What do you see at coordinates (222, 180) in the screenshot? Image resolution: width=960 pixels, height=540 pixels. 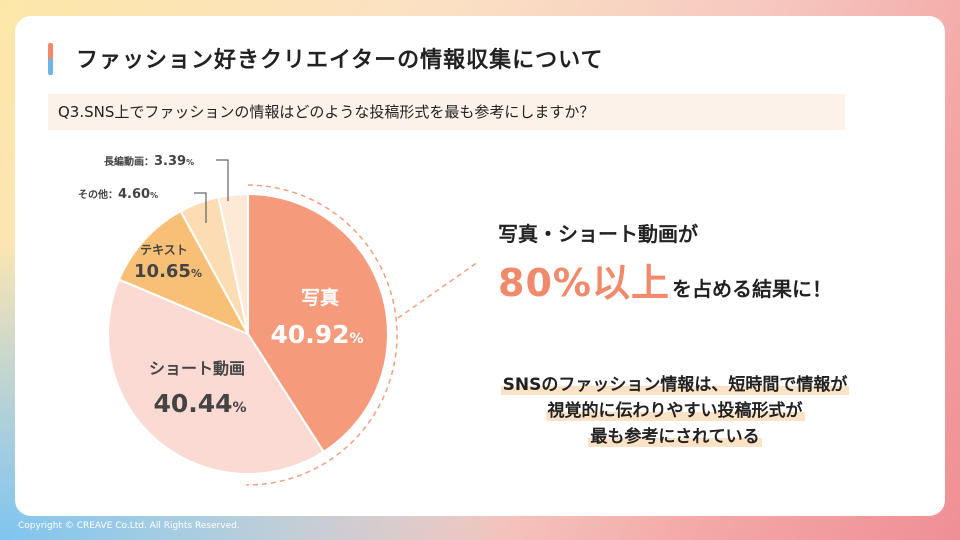 I see `leader-line-long-video` at bounding box center [222, 180].